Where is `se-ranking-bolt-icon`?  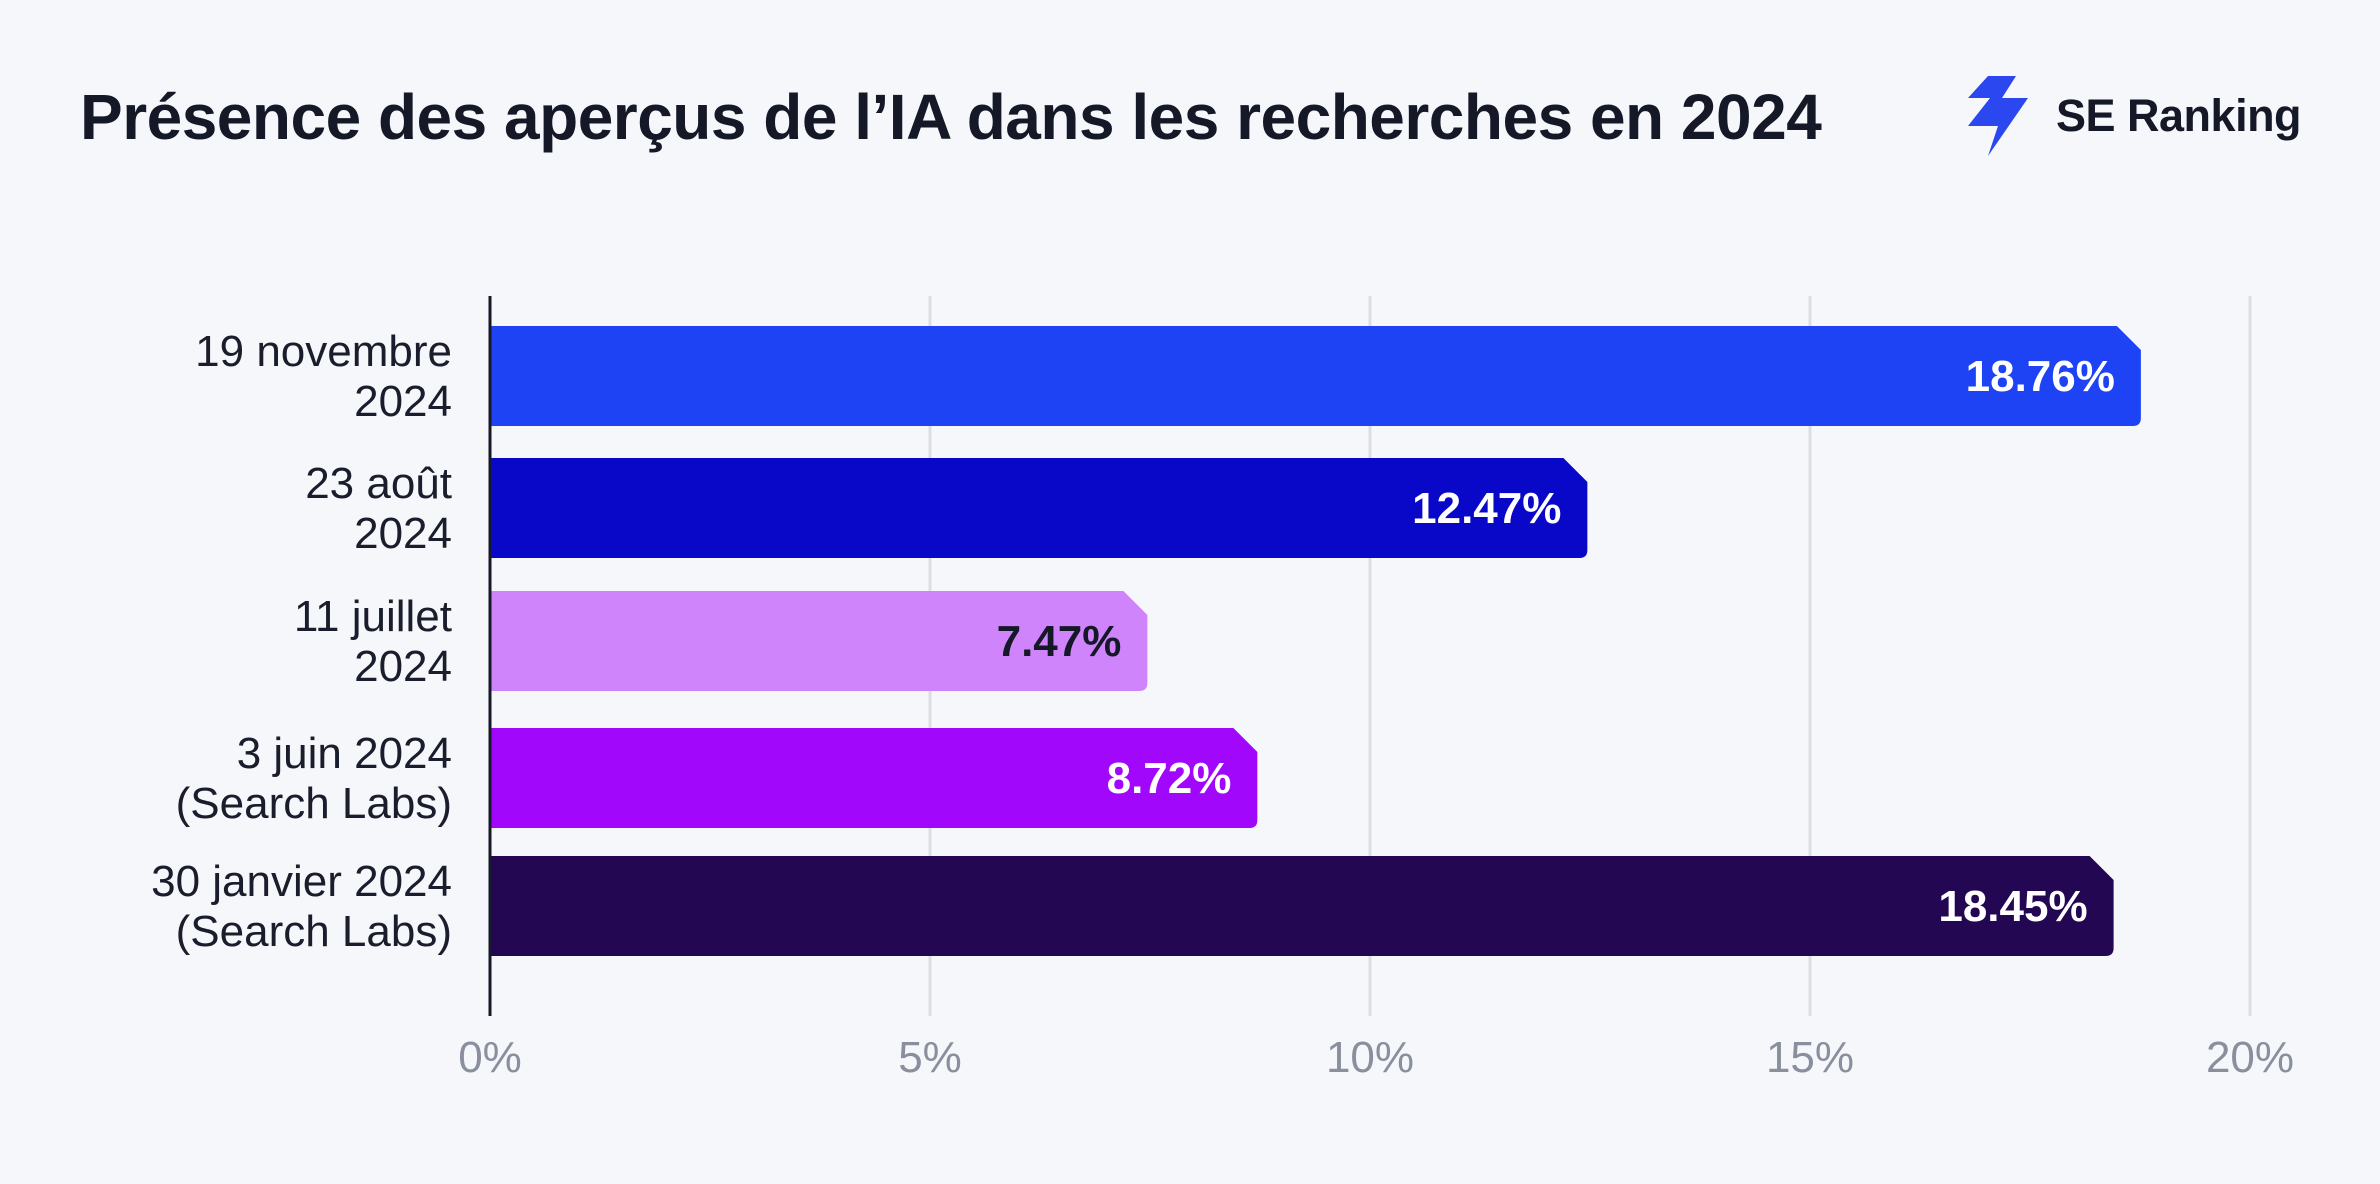
se-ranking-bolt-icon is located at coordinates (1998, 116).